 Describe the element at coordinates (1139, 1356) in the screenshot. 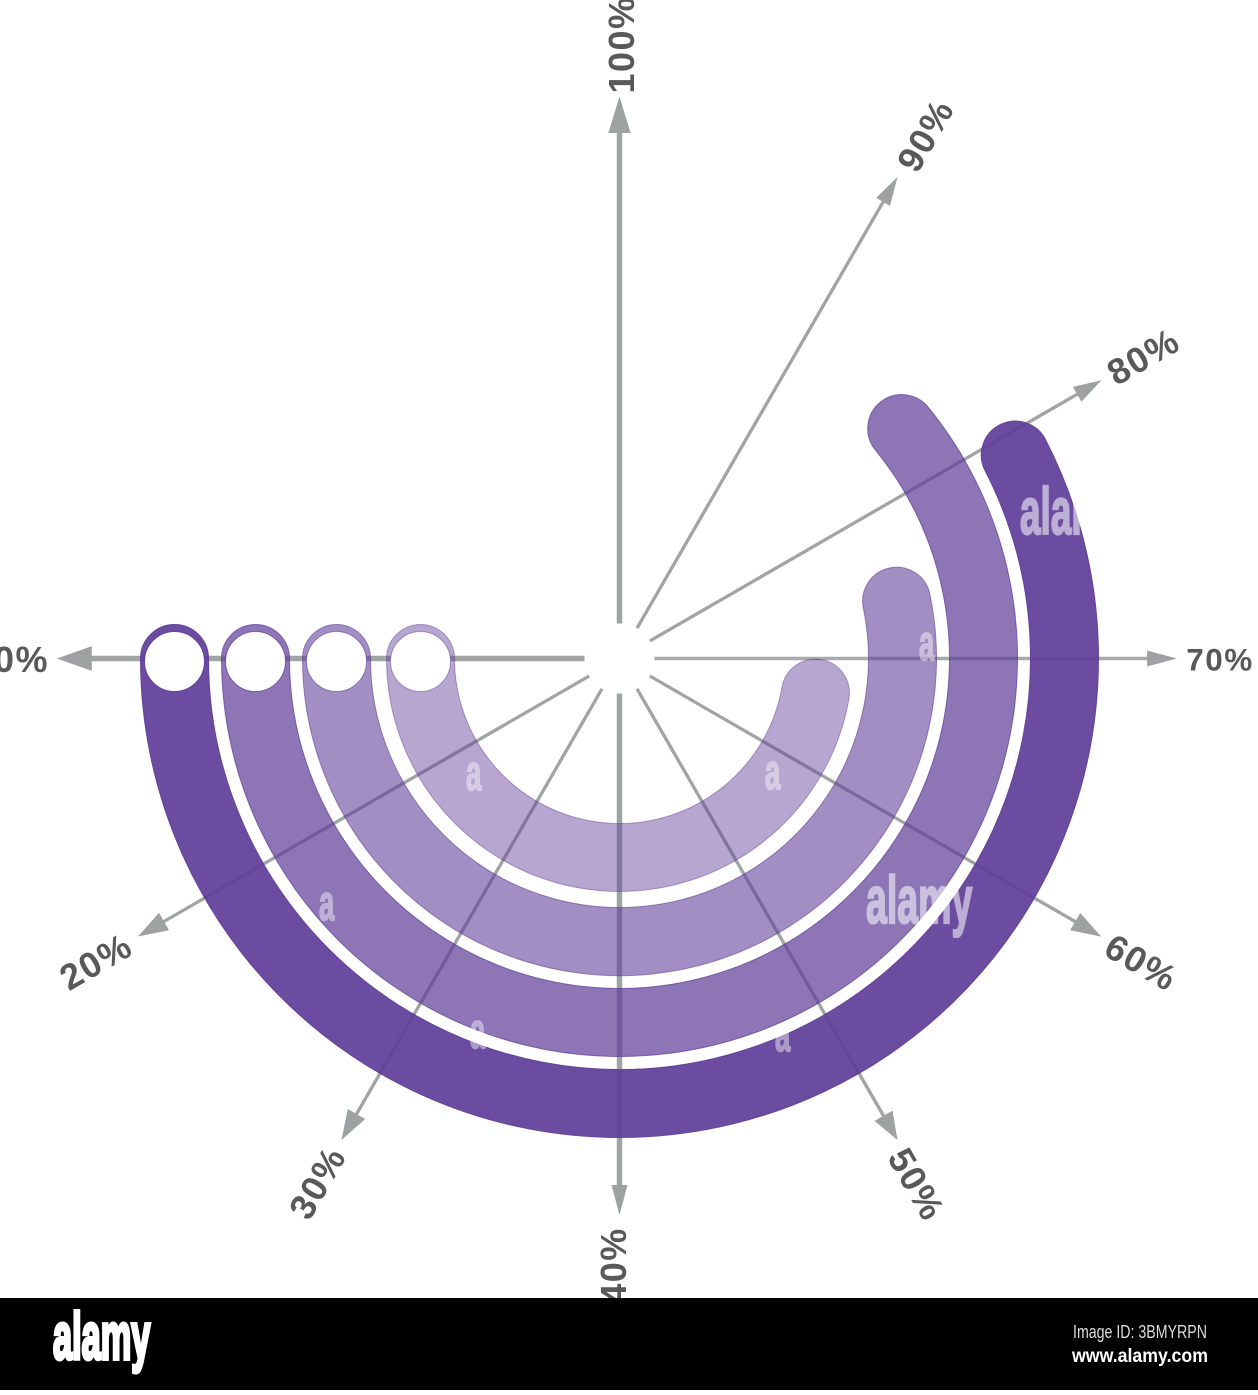

I see `svg-text: www.alamy.com` at that location.